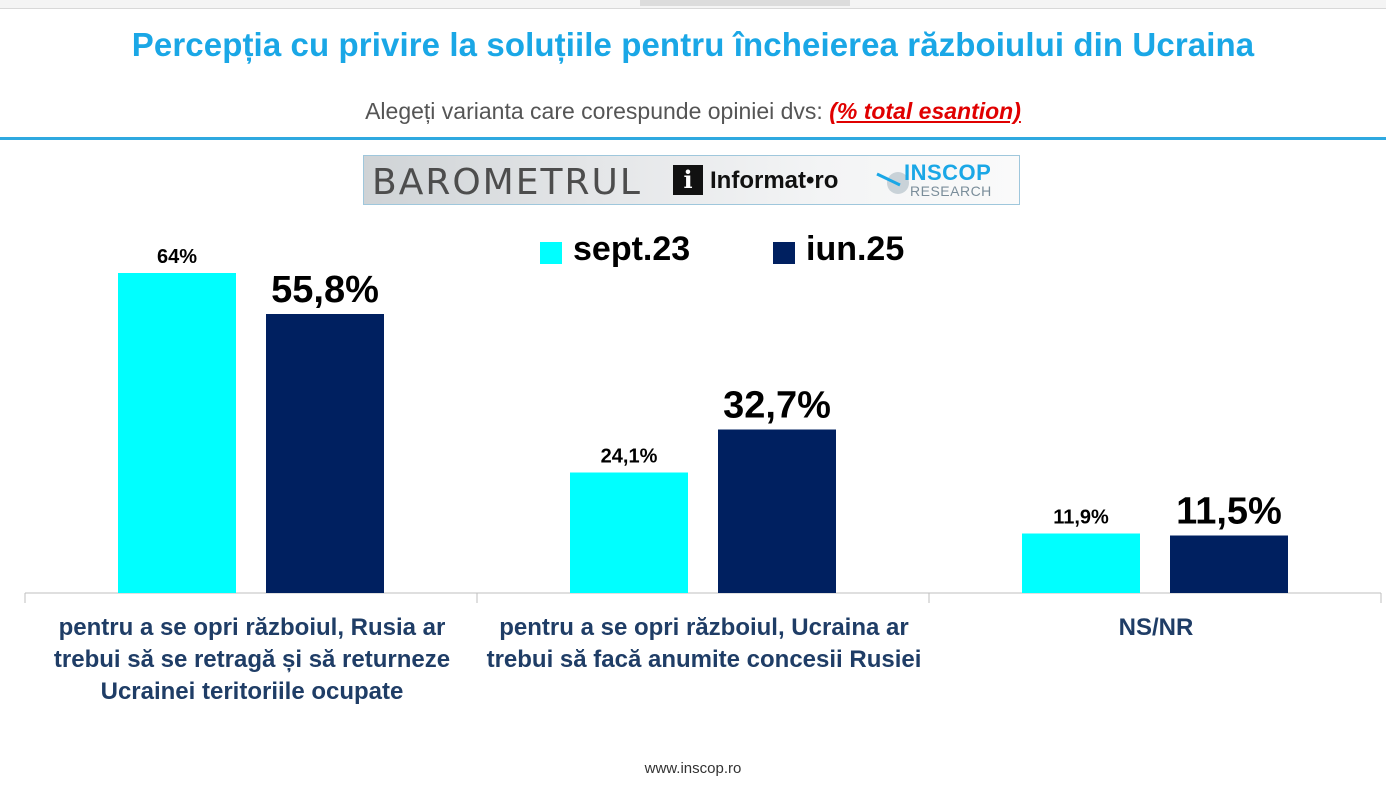 This screenshot has height=789, width=1386. Describe the element at coordinates (1081, 518) in the screenshot. I see `data-label-sept23-3: 11,9%` at that location.